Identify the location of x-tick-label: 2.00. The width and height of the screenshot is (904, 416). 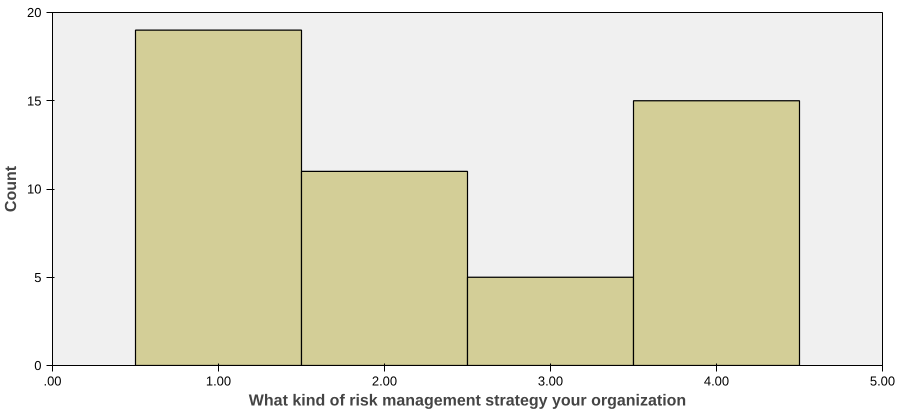
(385, 381).